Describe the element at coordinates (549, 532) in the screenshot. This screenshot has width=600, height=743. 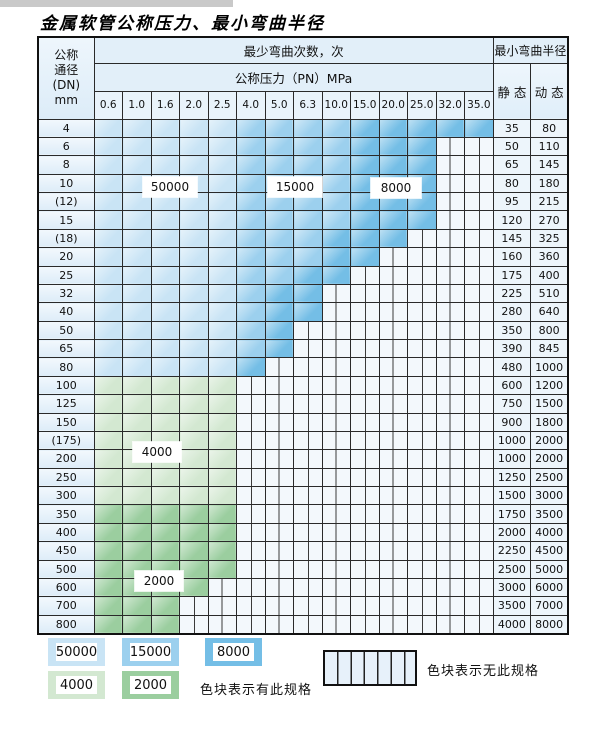
I see `dynamic-value-cell: 4000` at that location.